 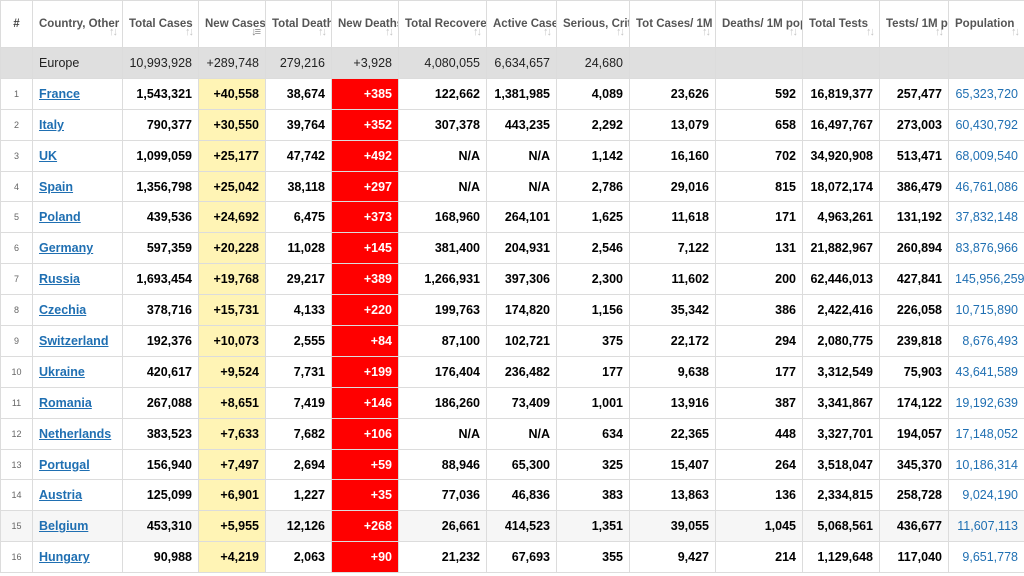 What do you see at coordinates (365, 341) in the screenshot?
I see `new-deaths-cell: +84` at bounding box center [365, 341].